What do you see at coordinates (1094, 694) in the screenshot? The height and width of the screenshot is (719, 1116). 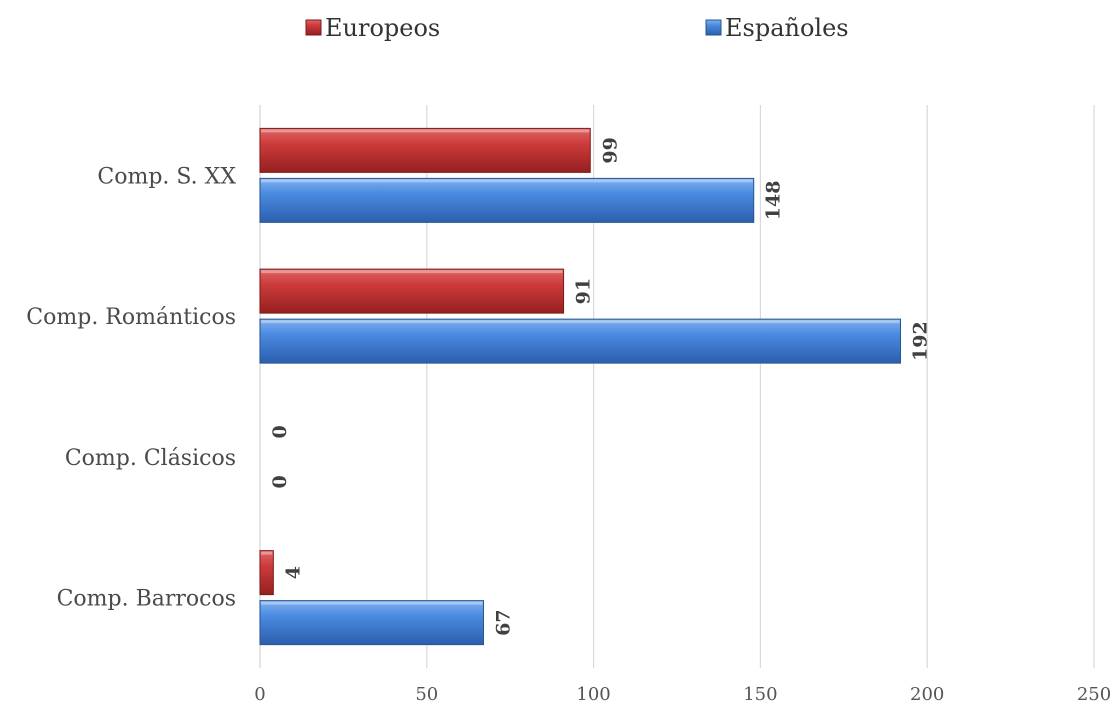 I see `x-tick-label-250: 250` at bounding box center [1094, 694].